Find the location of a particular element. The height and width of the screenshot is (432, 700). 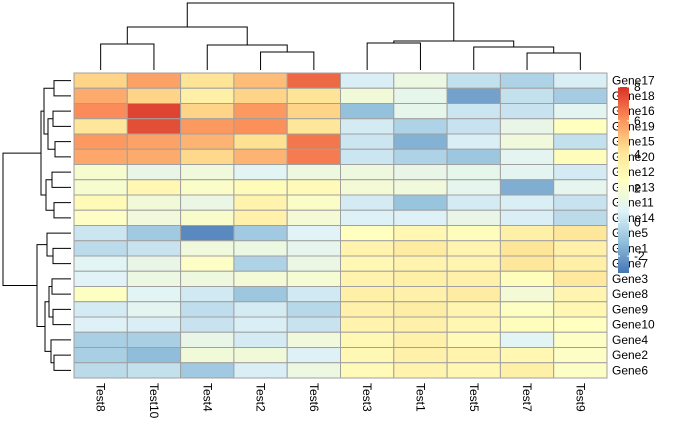

column-label: Test6 is located at coordinates (314, 397).